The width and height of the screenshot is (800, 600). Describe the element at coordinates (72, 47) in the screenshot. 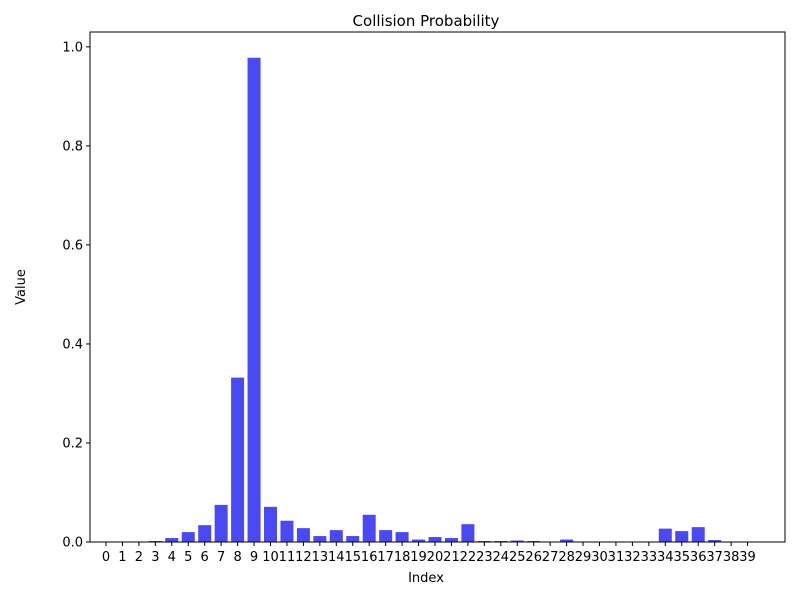

I see `y-tick-label: 1.0` at that location.